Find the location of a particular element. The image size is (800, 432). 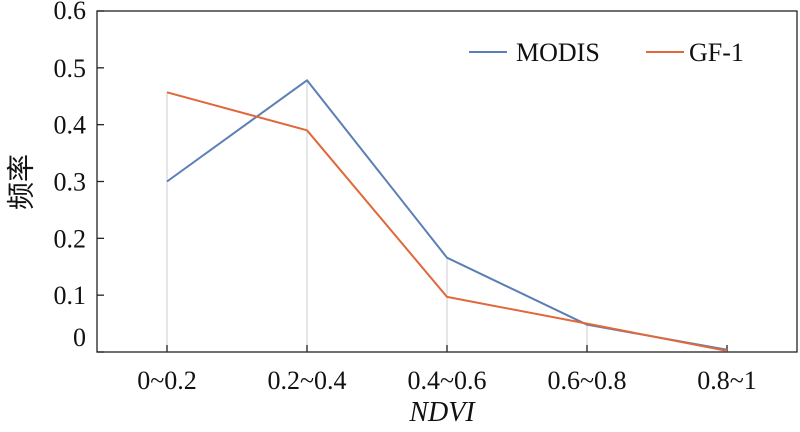

legend-label: MODIS is located at coordinates (558, 52).